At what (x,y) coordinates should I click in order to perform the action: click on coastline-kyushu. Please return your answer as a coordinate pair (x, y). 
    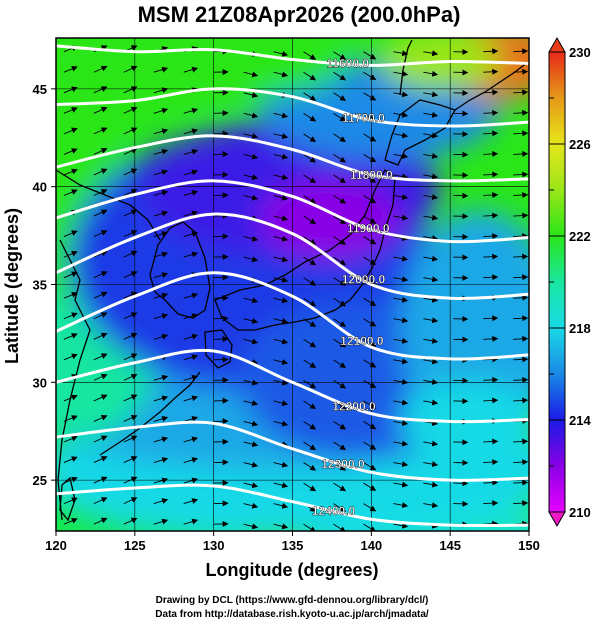
    Looking at the image, I should click on (218, 349).